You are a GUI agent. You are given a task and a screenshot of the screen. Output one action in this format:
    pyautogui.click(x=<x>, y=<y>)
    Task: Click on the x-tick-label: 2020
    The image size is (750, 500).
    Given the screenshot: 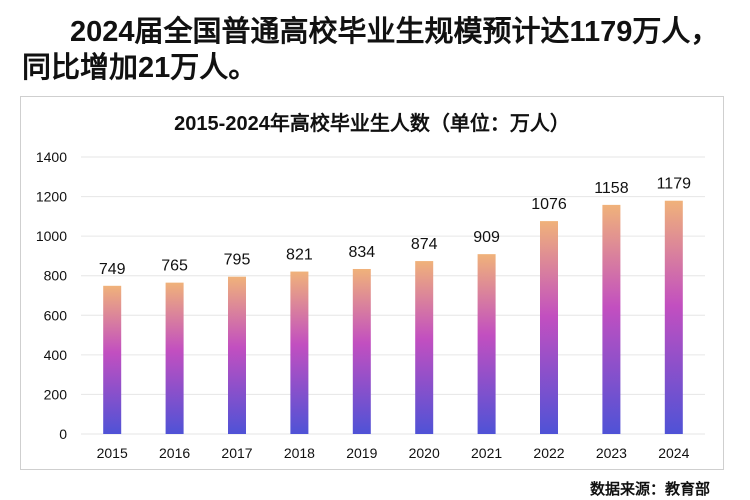 What is the action you would take?
    pyautogui.click(x=424, y=453)
    